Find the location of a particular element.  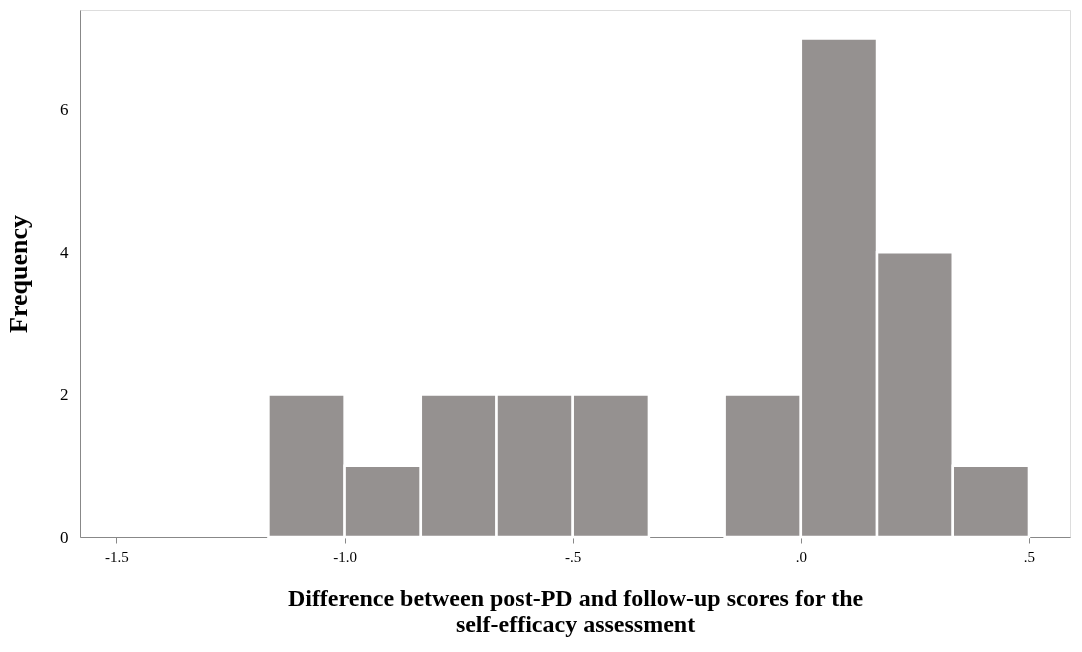

y-tick-label: 0 is located at coordinates (64, 537).